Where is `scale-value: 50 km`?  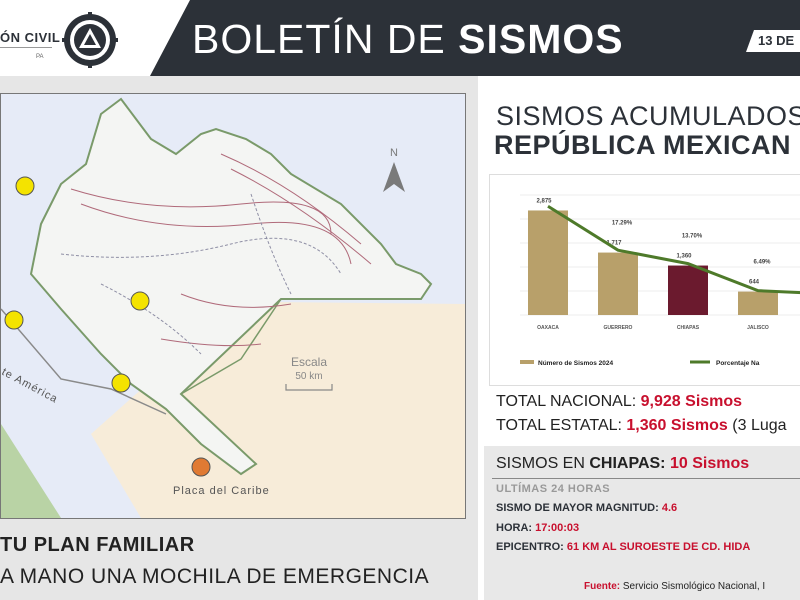 scale-value: 50 km is located at coordinates (308, 376).